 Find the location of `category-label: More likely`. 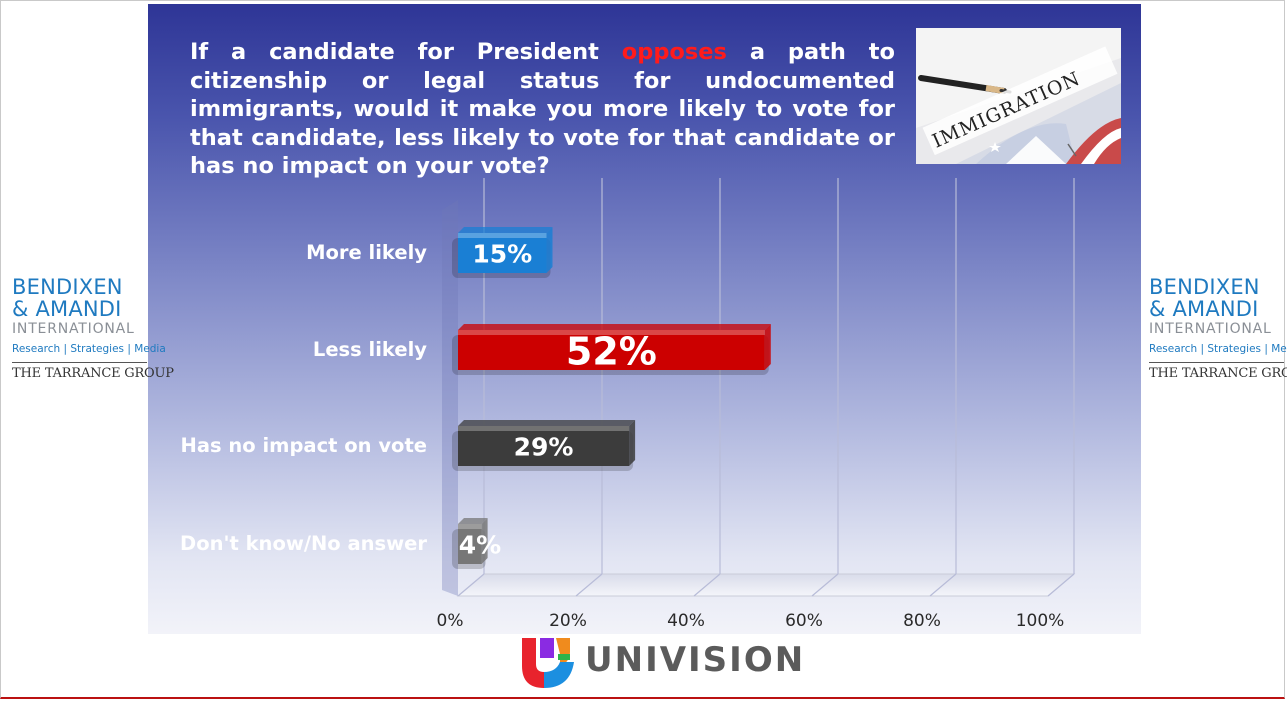

category-label: More likely is located at coordinates (366, 252).